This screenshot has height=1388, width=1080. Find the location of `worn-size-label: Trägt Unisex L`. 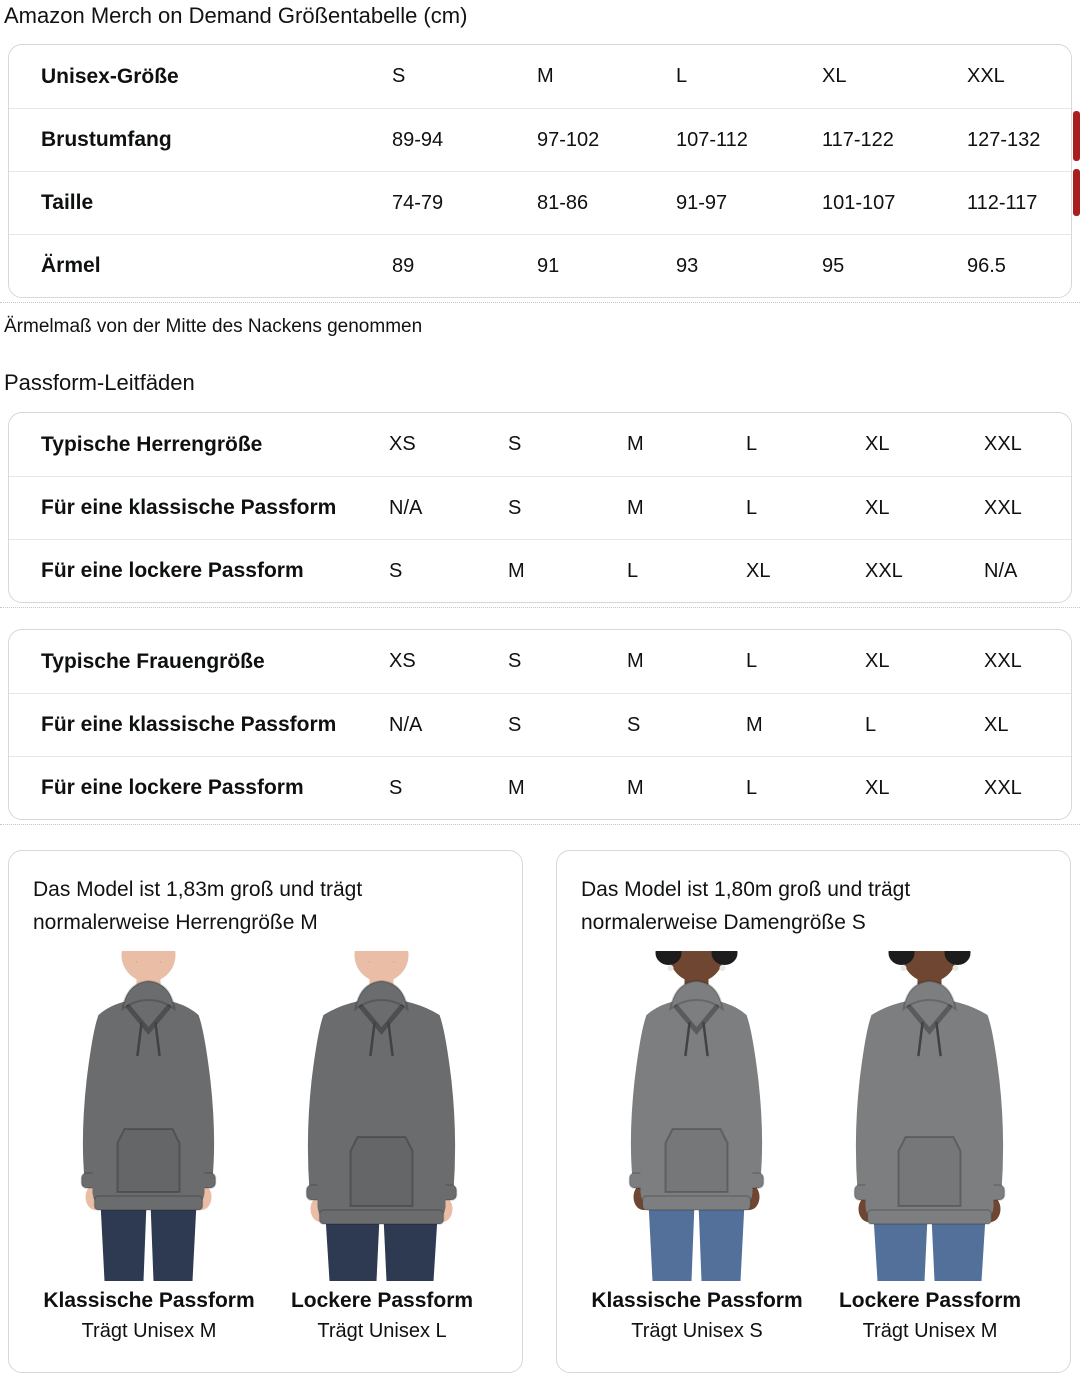

worn-size-label: Trägt Unisex L is located at coordinates (382, 1331).